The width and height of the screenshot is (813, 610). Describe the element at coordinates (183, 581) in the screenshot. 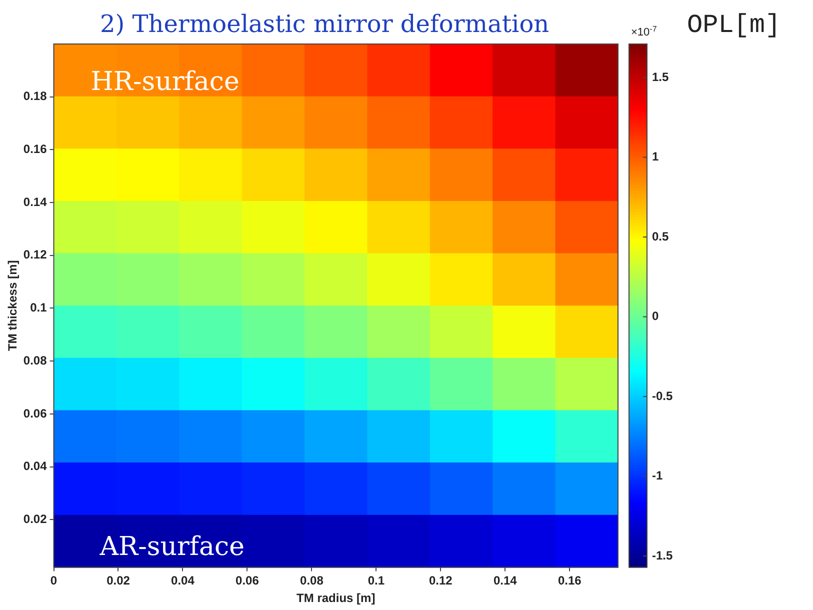

I see `x-tick-label: 0.04` at that location.